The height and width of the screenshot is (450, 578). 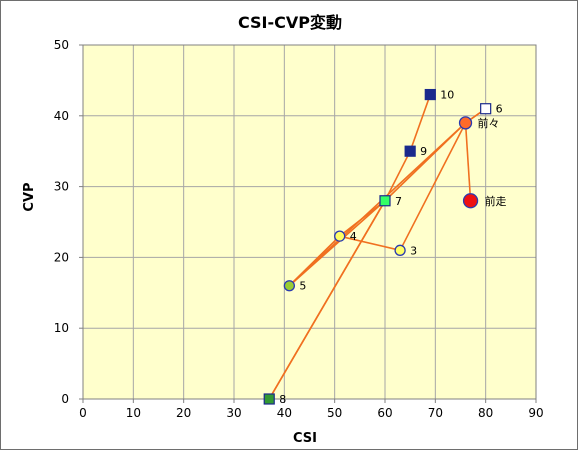 I want to click on x-tick-label: 50, so click(x=334, y=413).